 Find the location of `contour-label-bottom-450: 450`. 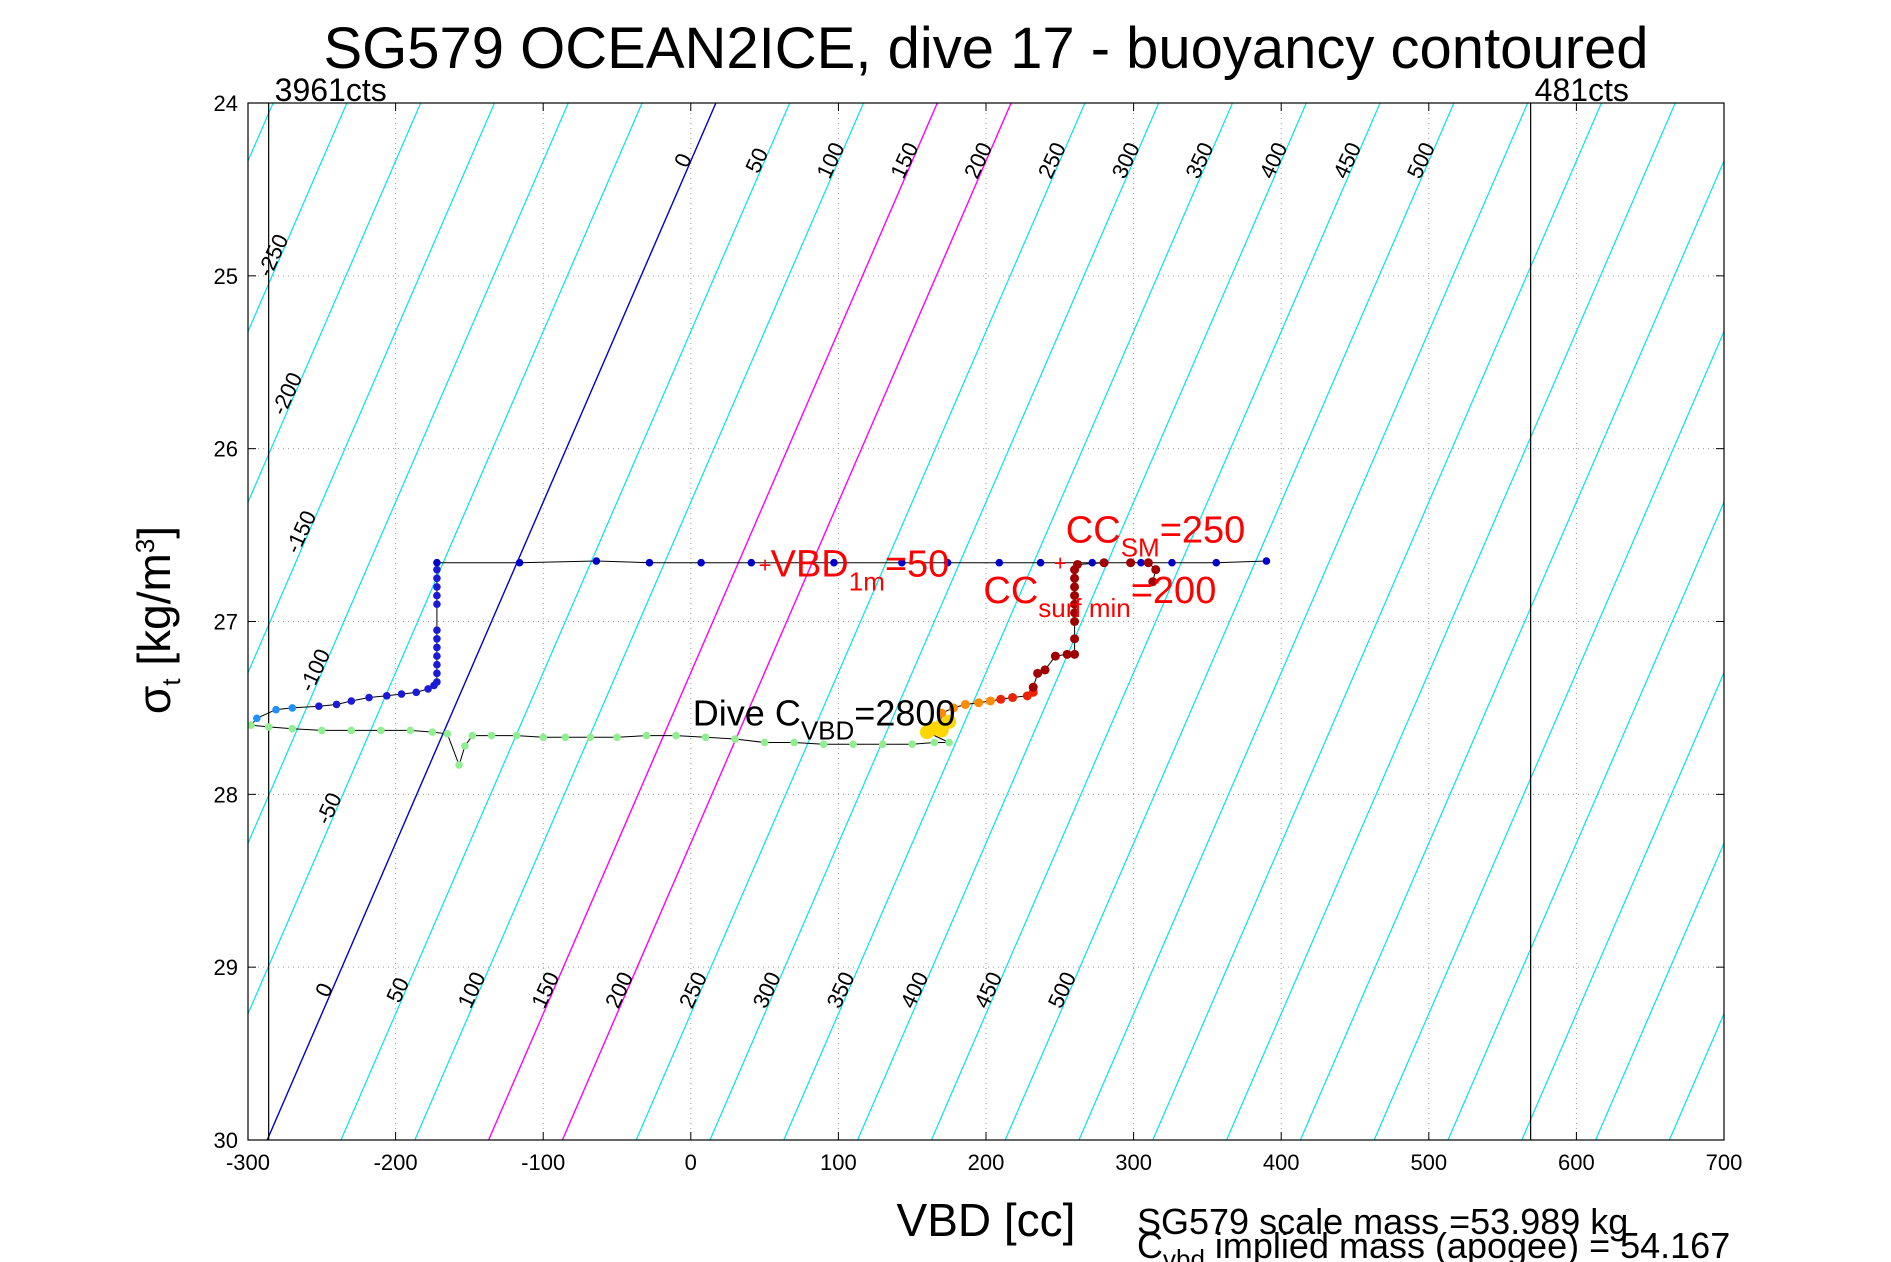

contour-label-bottom-450: 450 is located at coordinates (988, 990).